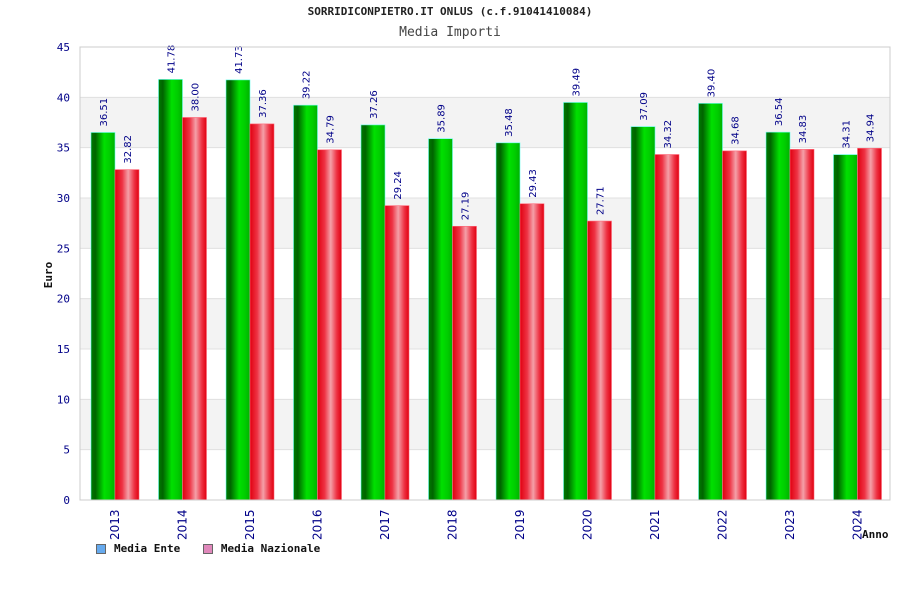 Image resolution: width=900 pixels, height=600 pixels. I want to click on data-label: 39.49, so click(577, 82).